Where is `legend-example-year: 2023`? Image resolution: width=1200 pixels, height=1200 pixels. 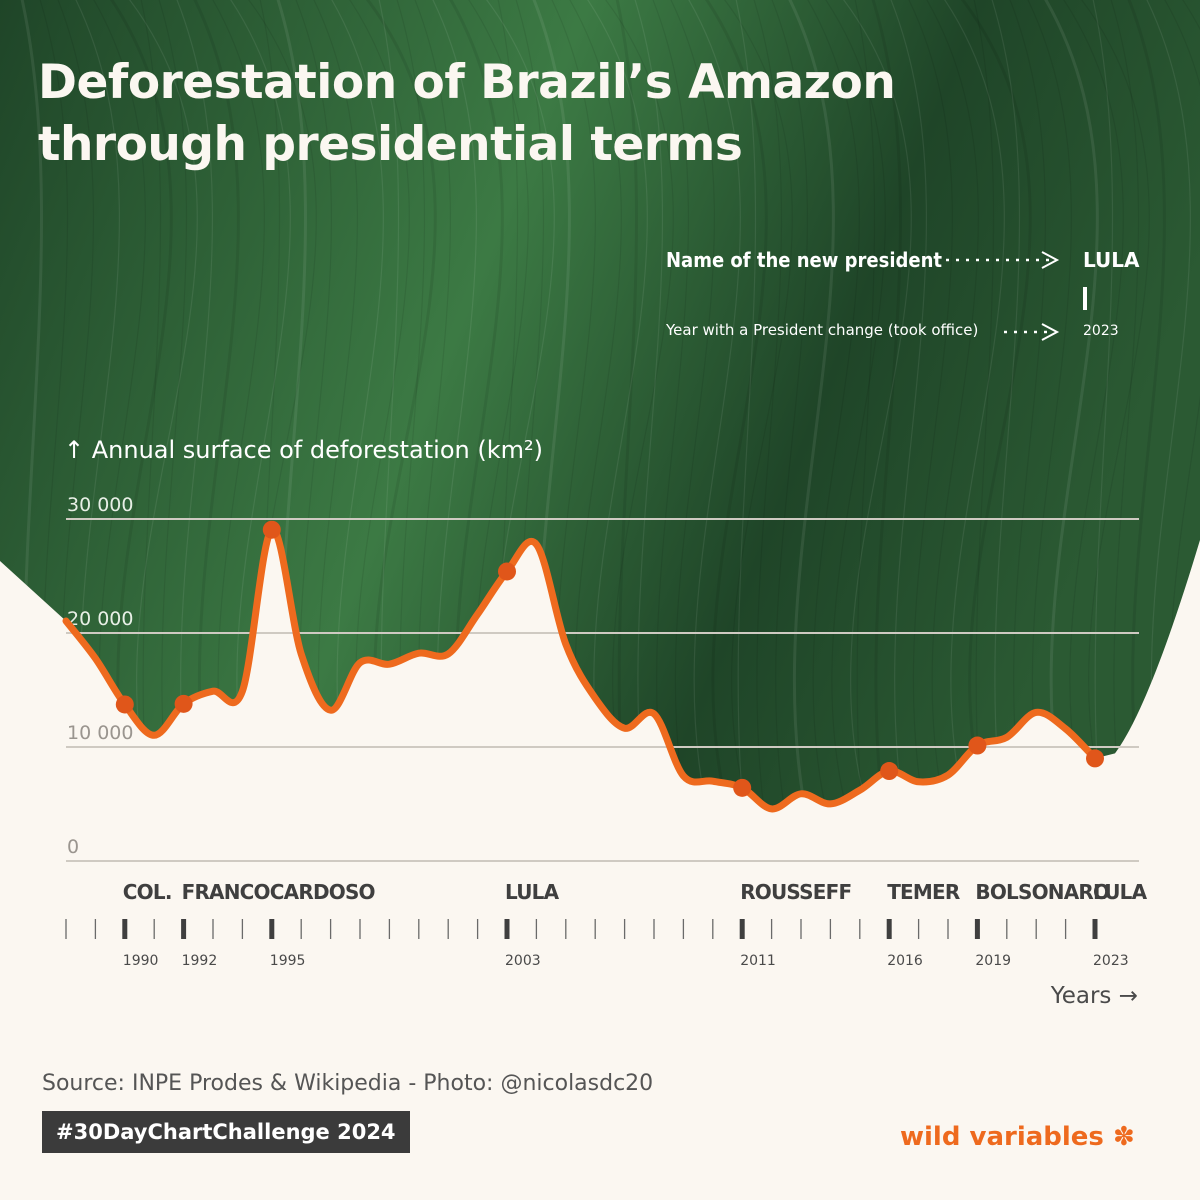 legend-example-year: 2023 is located at coordinates (1101, 331).